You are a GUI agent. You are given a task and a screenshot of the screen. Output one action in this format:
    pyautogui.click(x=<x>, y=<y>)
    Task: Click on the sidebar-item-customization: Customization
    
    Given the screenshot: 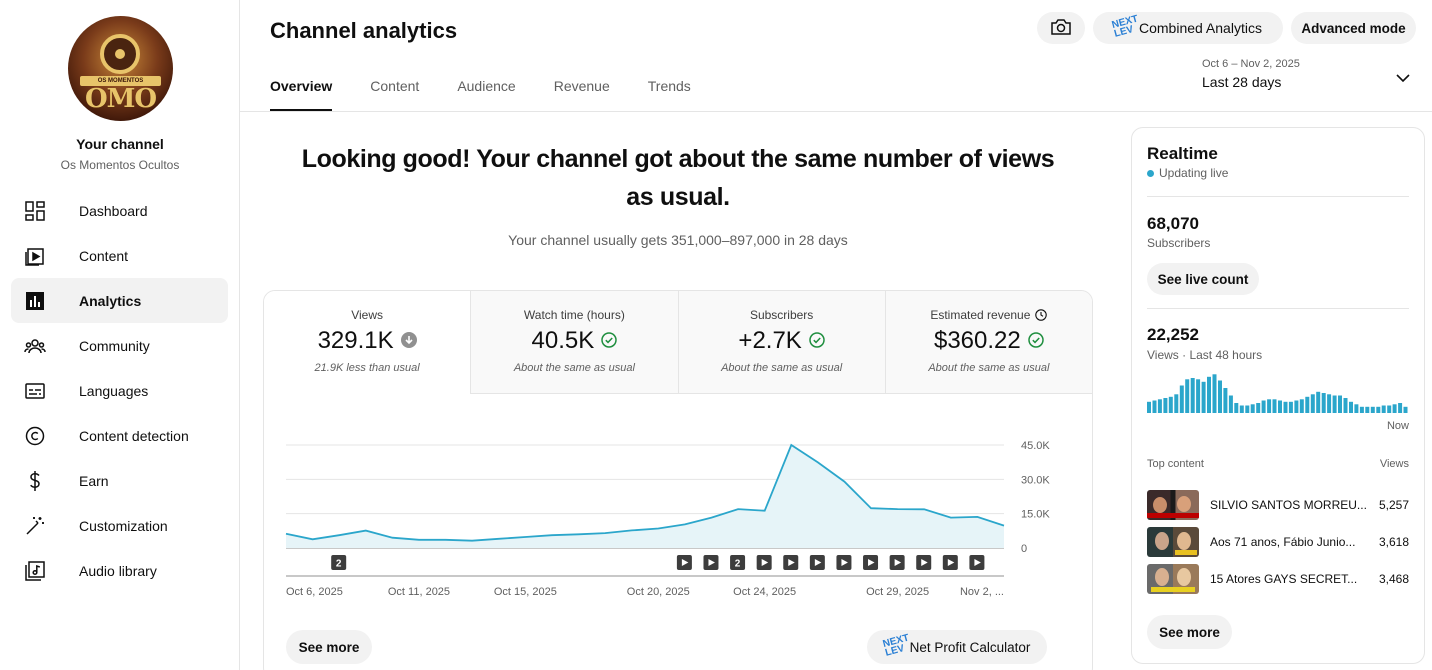 What is the action you would take?
    pyautogui.click(x=119, y=525)
    